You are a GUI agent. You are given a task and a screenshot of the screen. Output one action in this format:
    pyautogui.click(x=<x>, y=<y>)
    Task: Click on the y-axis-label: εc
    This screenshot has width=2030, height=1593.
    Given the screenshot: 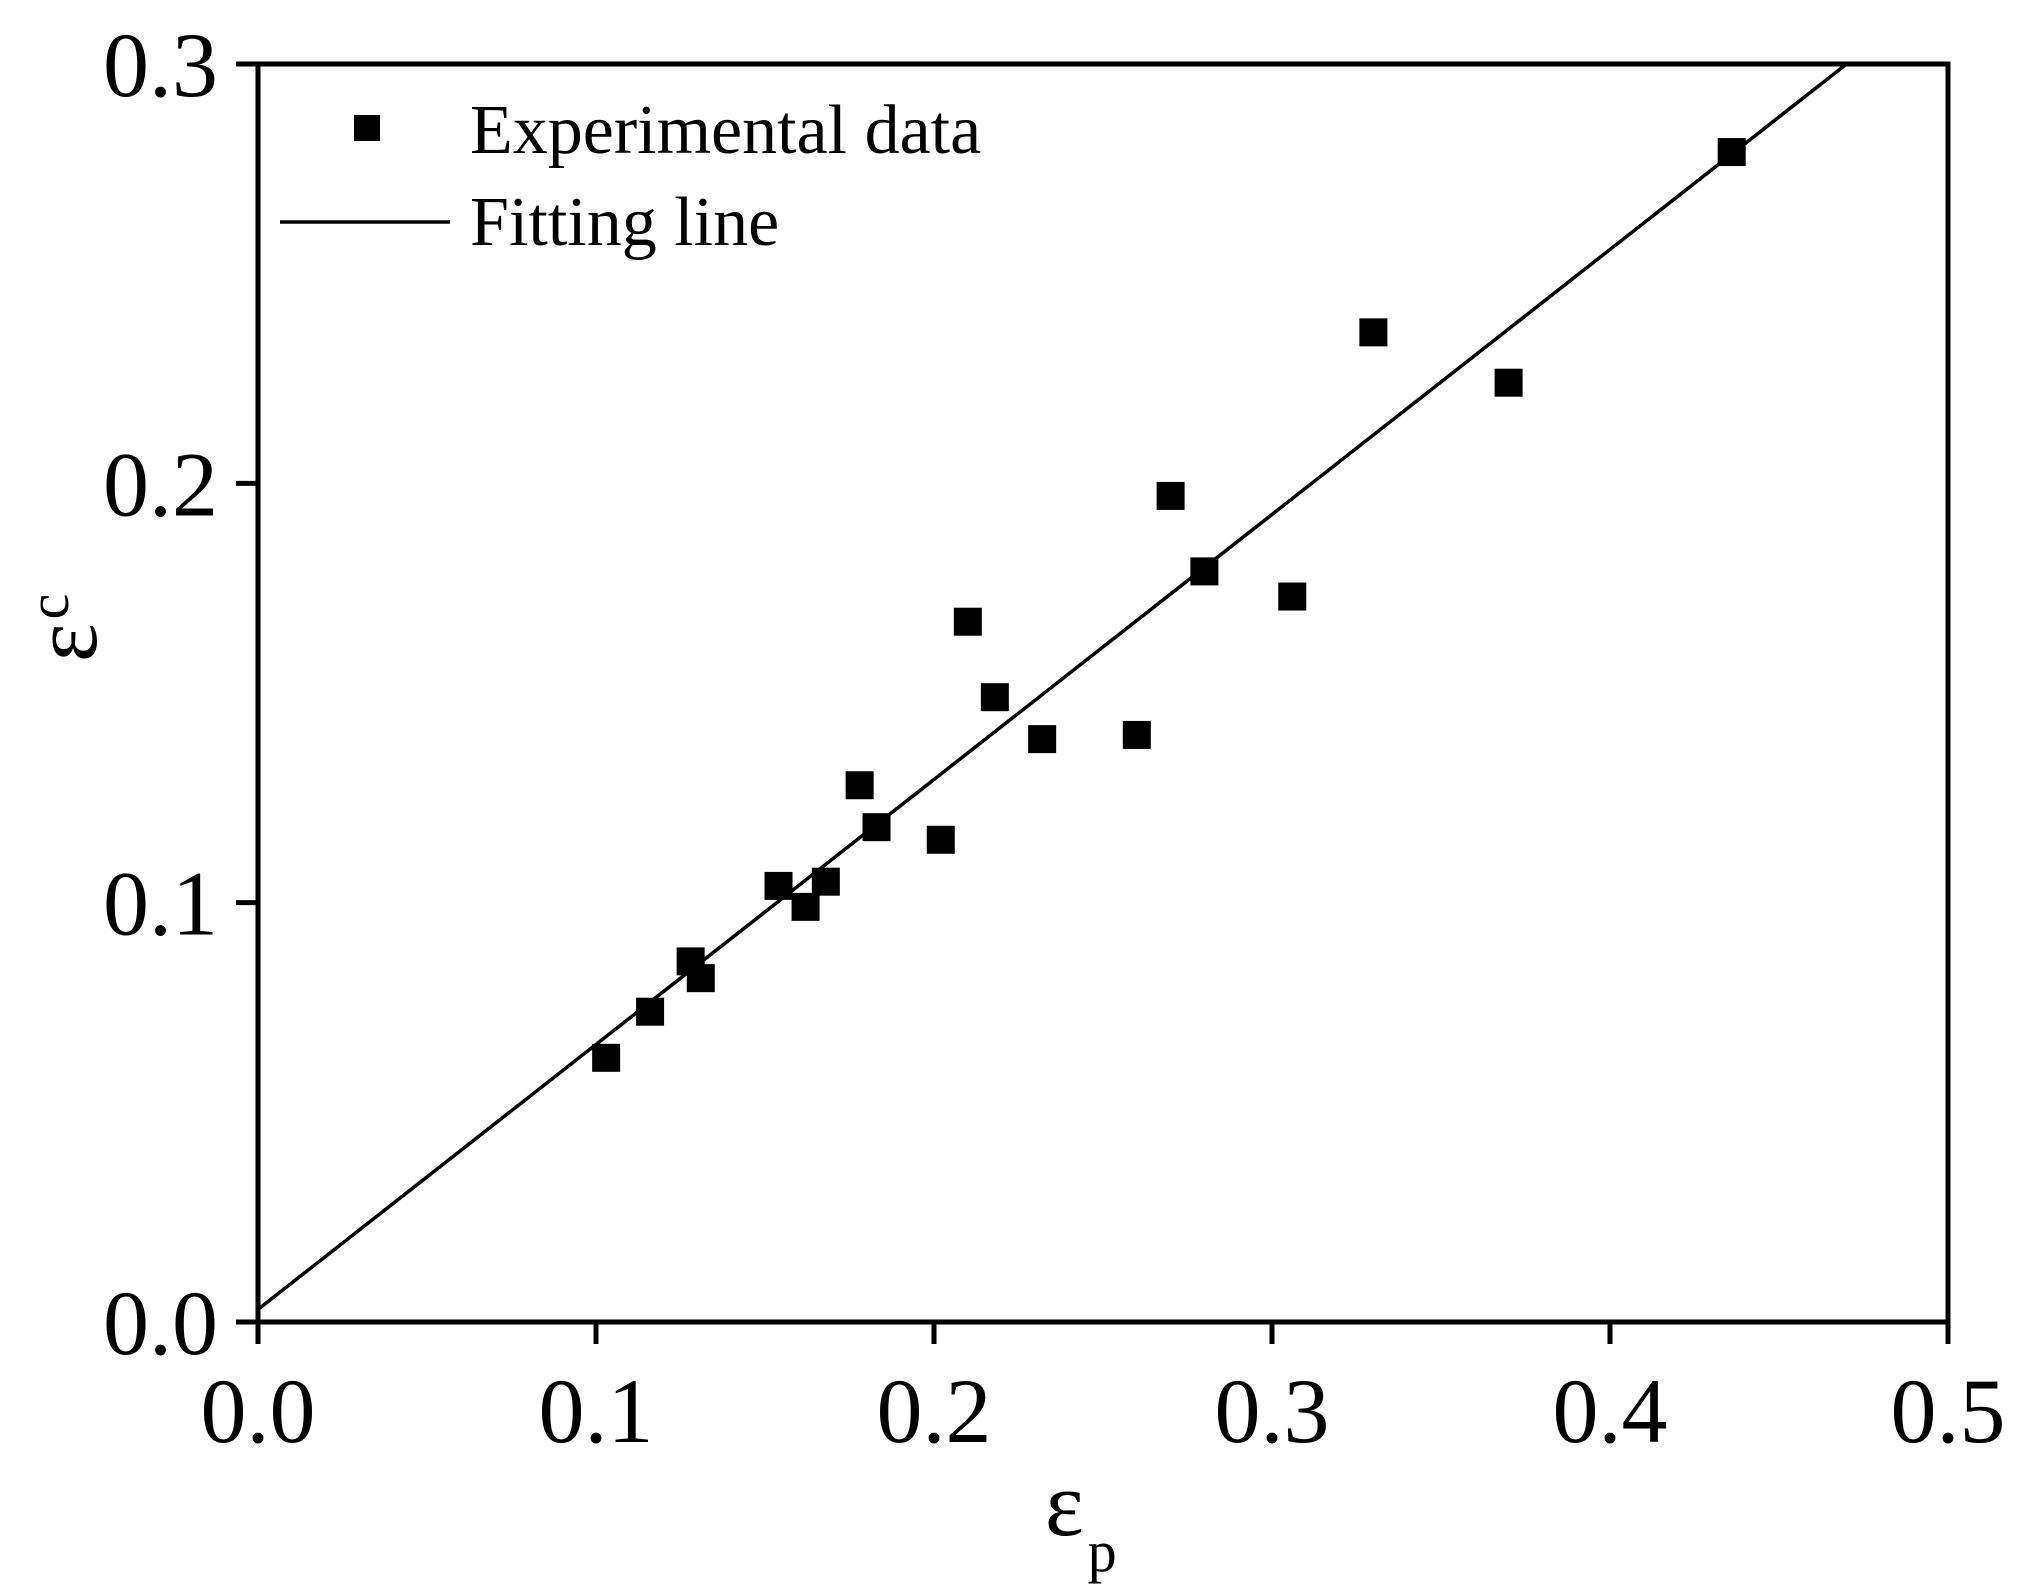 What is the action you would take?
    pyautogui.click(x=65, y=628)
    